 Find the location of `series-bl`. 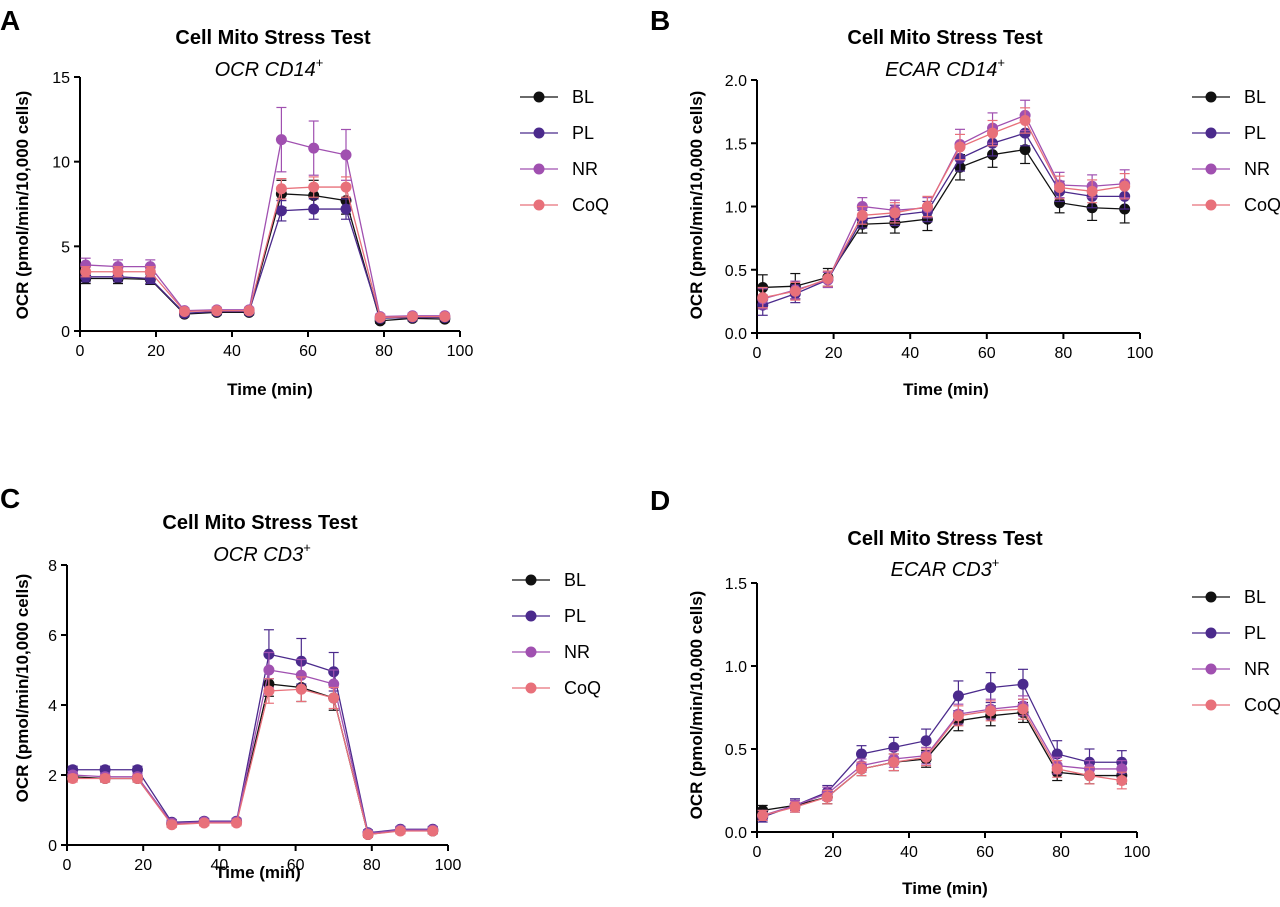

series-bl is located at coordinates (265, 253).